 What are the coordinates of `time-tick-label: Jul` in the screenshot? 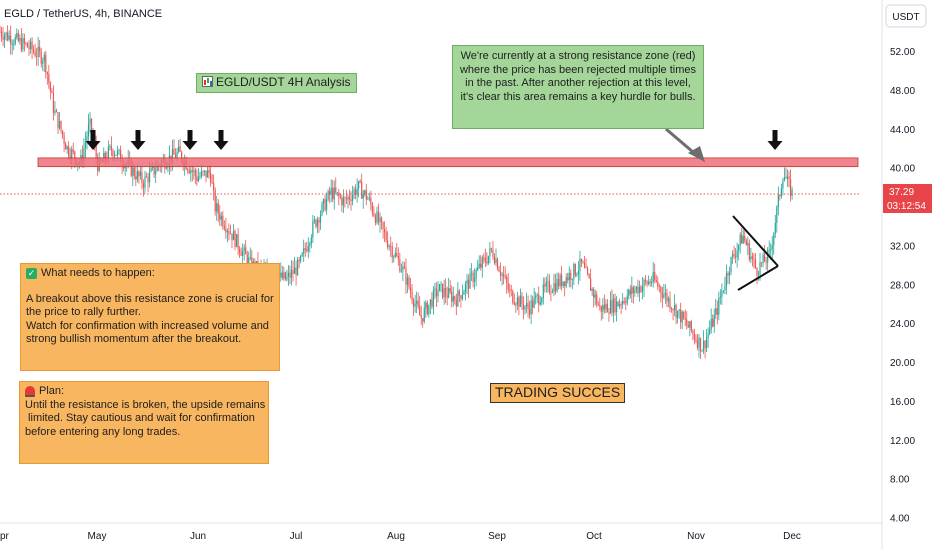 It's located at (296, 536).